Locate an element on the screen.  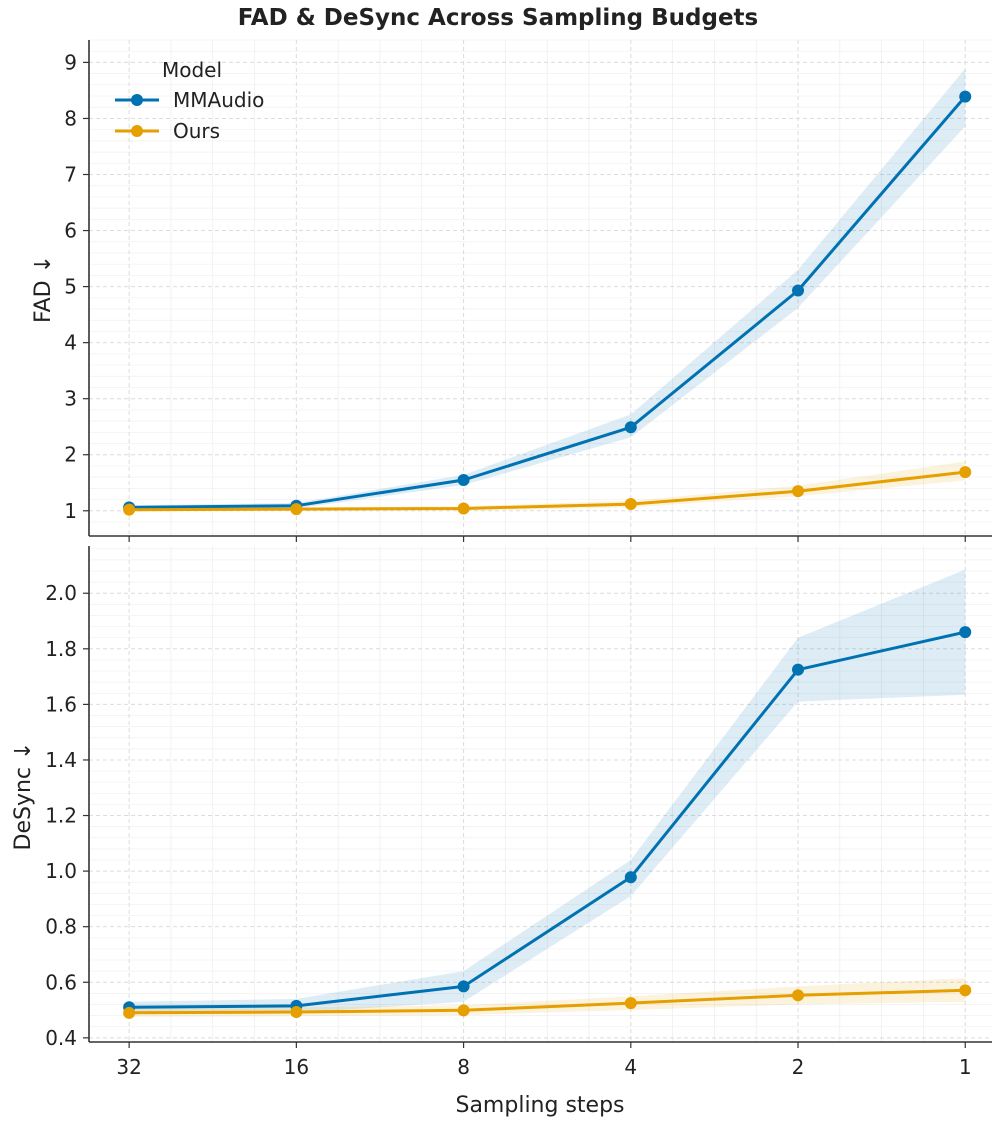
y-tick-label: 9 is located at coordinates (70, 62).